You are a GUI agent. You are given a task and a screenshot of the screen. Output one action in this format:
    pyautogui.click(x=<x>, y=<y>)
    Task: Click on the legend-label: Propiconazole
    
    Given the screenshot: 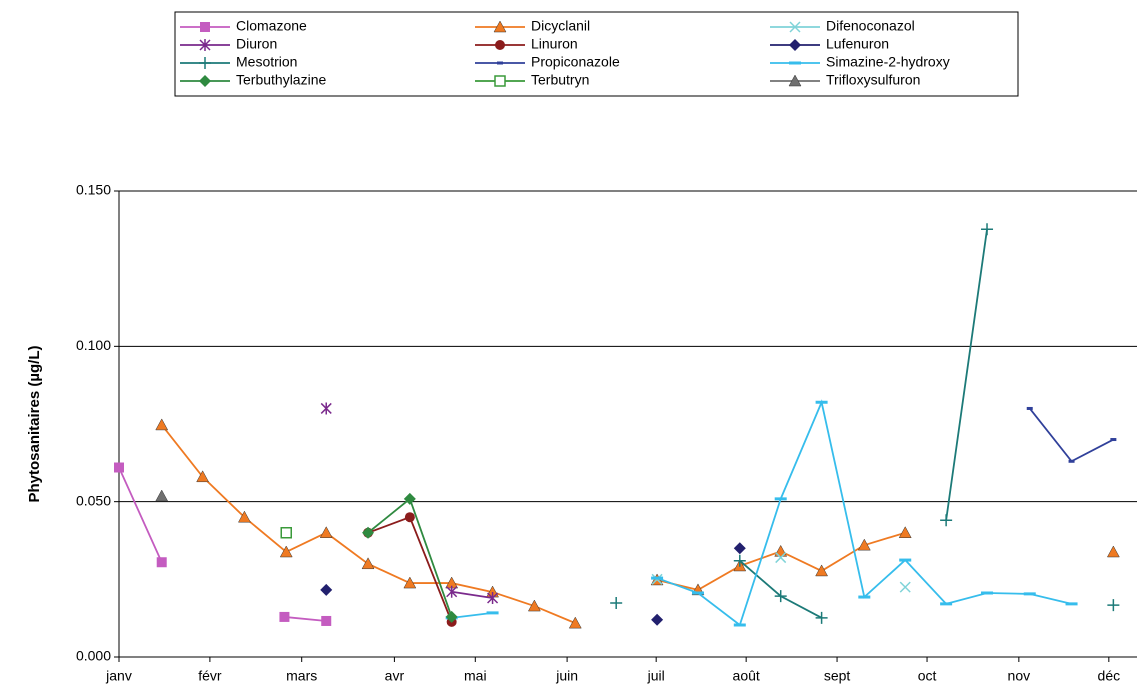 What is the action you would take?
    pyautogui.click(x=575, y=62)
    